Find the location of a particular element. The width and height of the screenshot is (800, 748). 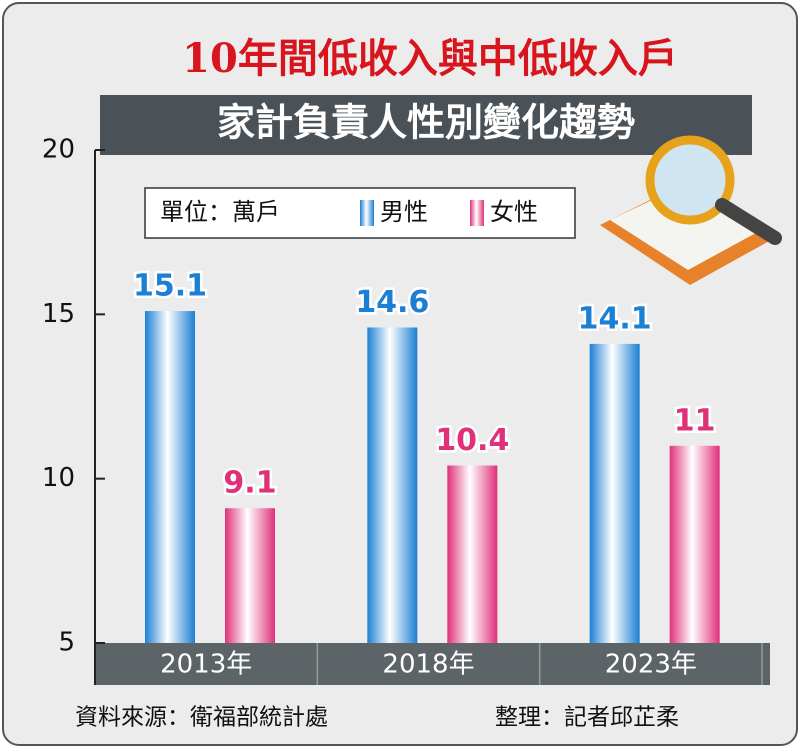

data-label: 14.6 is located at coordinates (392, 302).